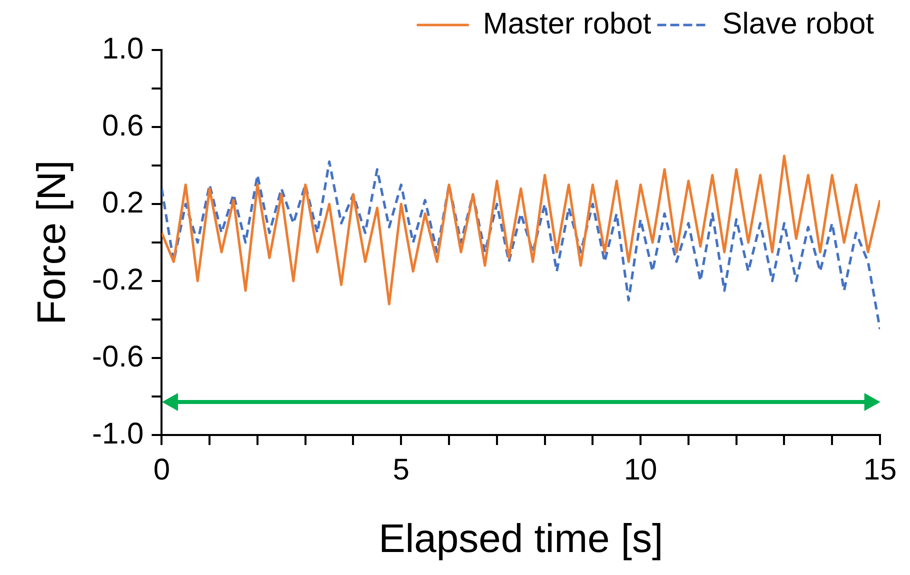 The image size is (910, 575). I want to click on x-axis-title: Elapsed time [s], so click(521, 539).